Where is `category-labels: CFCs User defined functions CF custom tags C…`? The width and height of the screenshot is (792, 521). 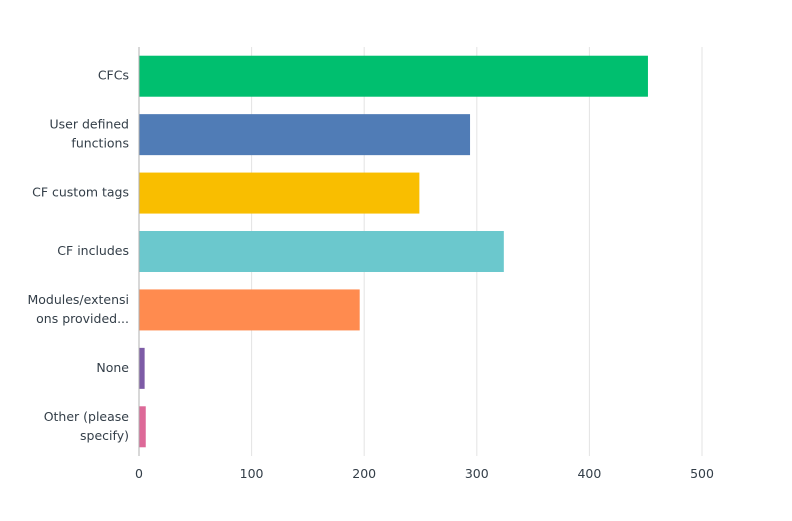
category-labels: CFCs User defined functions CF custom tags C… is located at coordinates (78, 255).